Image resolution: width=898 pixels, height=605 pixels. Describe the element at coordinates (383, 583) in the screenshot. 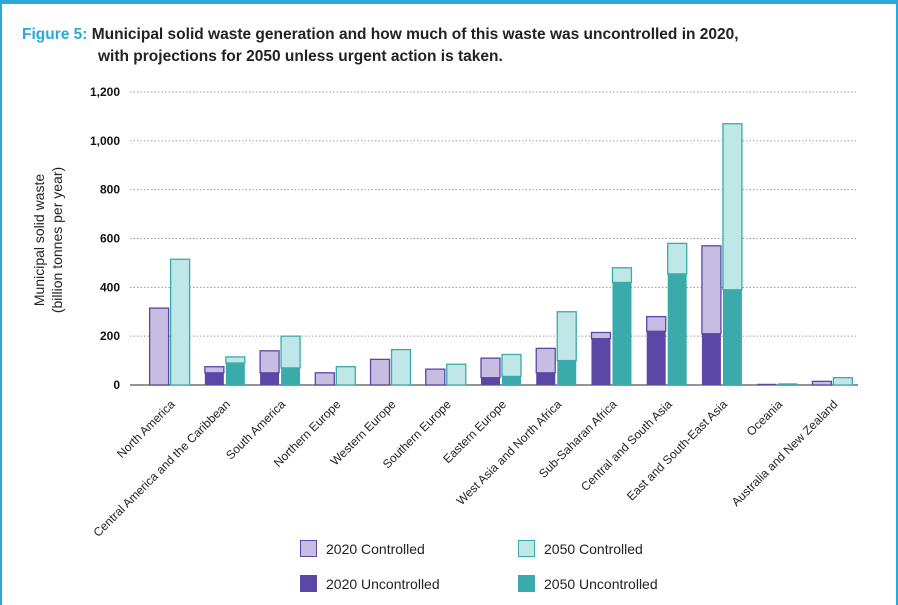

I see `legend-label-2020-uncontrolled: 2020 Uncontrolled` at that location.